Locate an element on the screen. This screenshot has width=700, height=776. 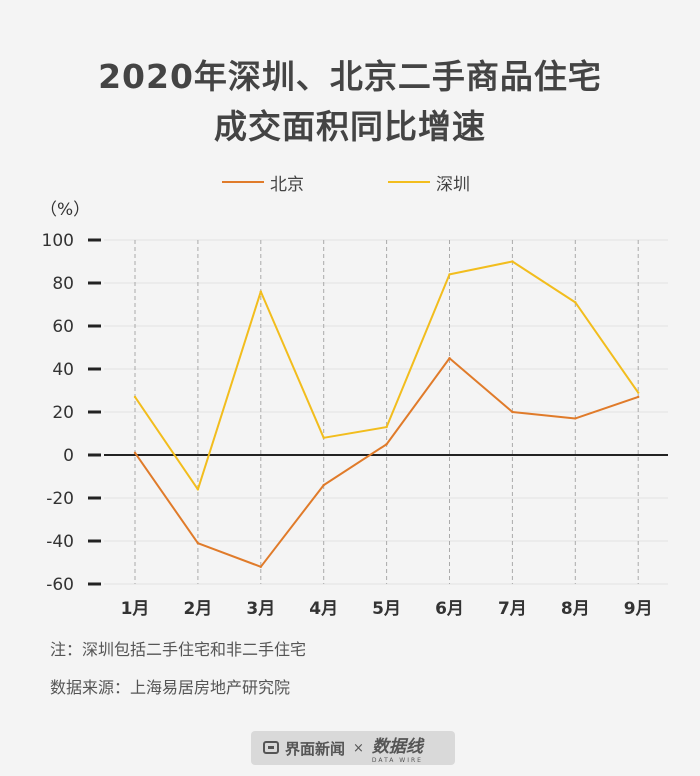
legend-label-beijing: 北京 is located at coordinates (287, 184).